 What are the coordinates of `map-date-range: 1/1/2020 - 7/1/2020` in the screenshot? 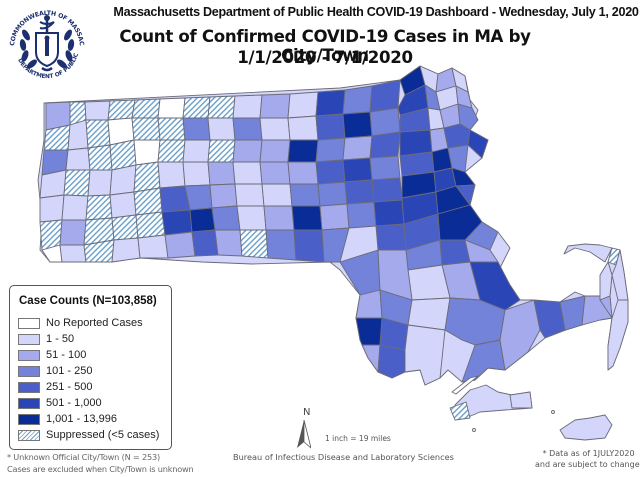 It's located at (325, 57).